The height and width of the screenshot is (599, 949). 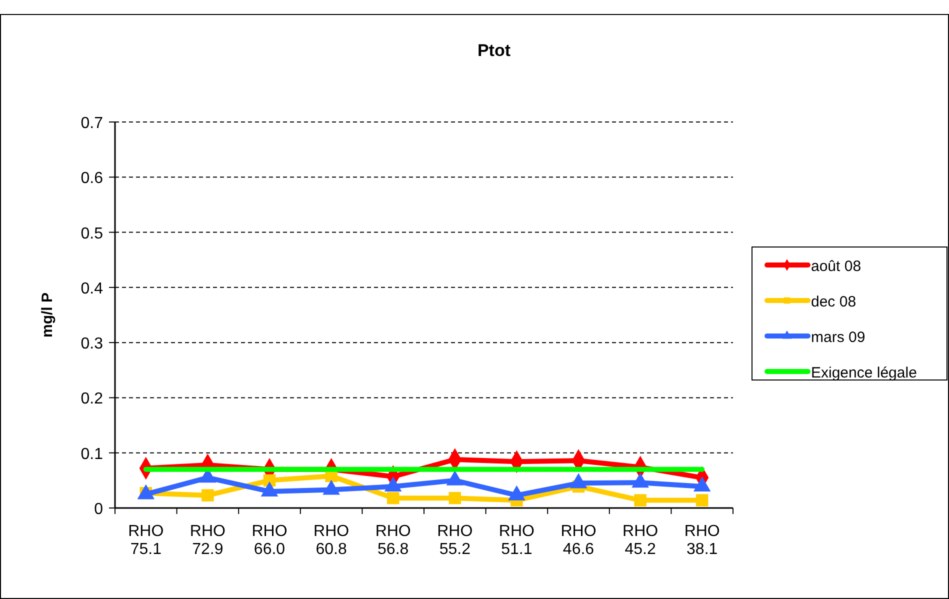 I want to click on x-tick-label: RHO 45.2, so click(x=640, y=540).